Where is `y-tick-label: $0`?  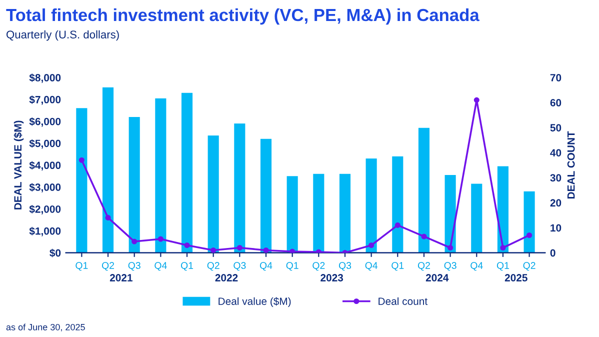 y-tick-label: $0 is located at coordinates (55, 253).